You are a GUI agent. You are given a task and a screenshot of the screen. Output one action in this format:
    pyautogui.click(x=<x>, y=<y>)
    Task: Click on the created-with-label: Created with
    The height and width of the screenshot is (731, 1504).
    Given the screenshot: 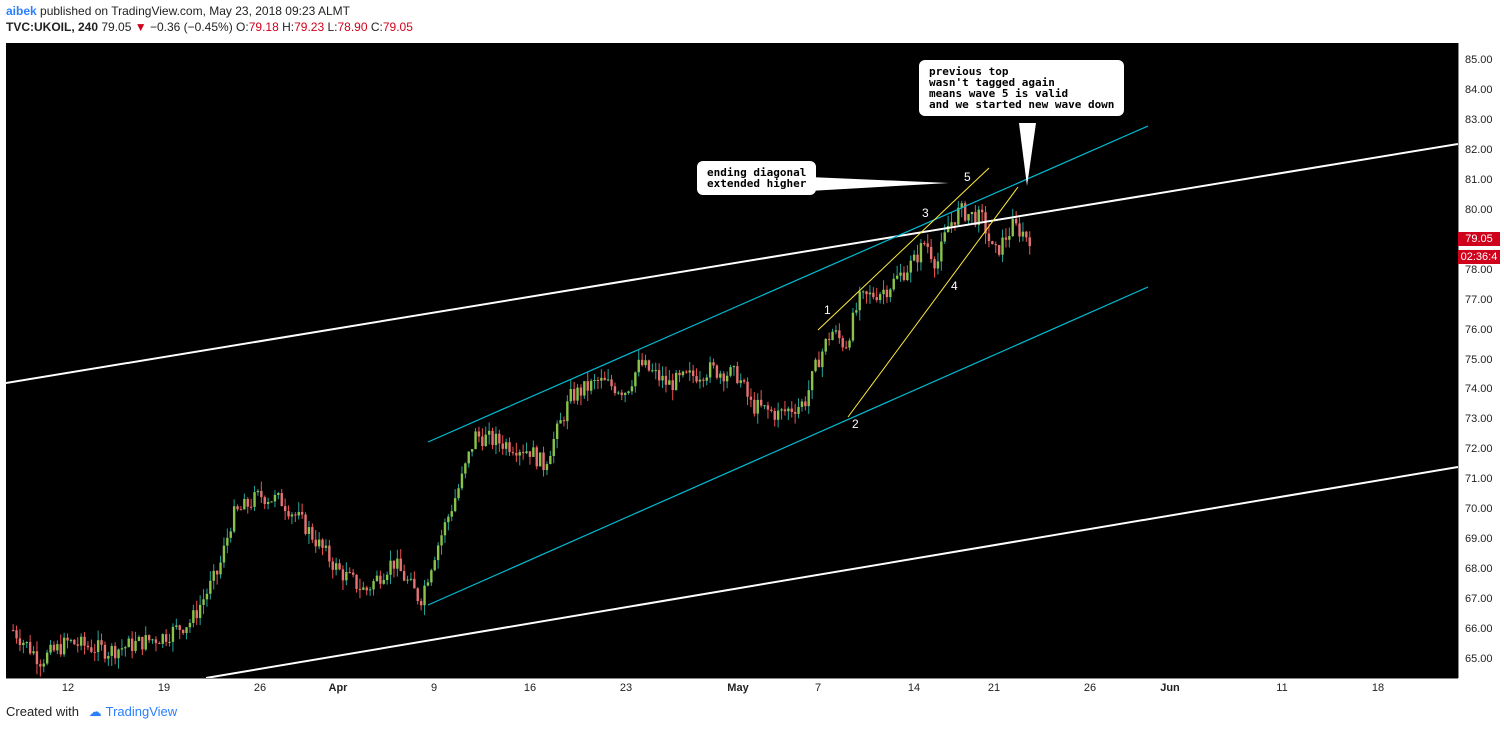 What is the action you would take?
    pyautogui.click(x=42, y=711)
    